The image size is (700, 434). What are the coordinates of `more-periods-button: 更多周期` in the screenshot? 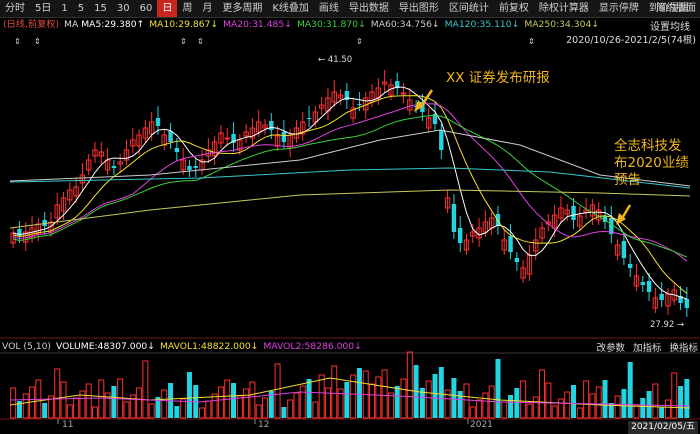 It's located at (242, 8).